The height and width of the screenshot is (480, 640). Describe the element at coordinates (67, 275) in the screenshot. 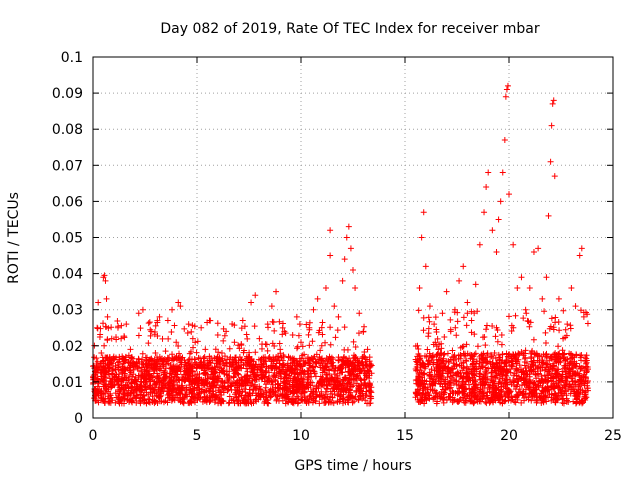

I see `y-tick-label: 0.04` at that location.